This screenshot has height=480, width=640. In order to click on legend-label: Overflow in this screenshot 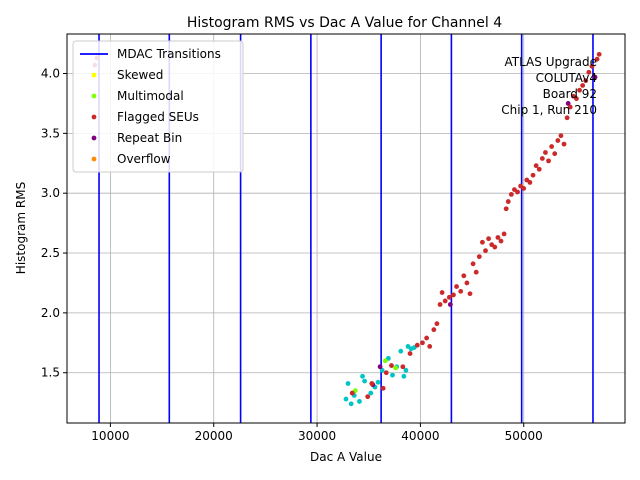, I will do `click(144, 159)`.